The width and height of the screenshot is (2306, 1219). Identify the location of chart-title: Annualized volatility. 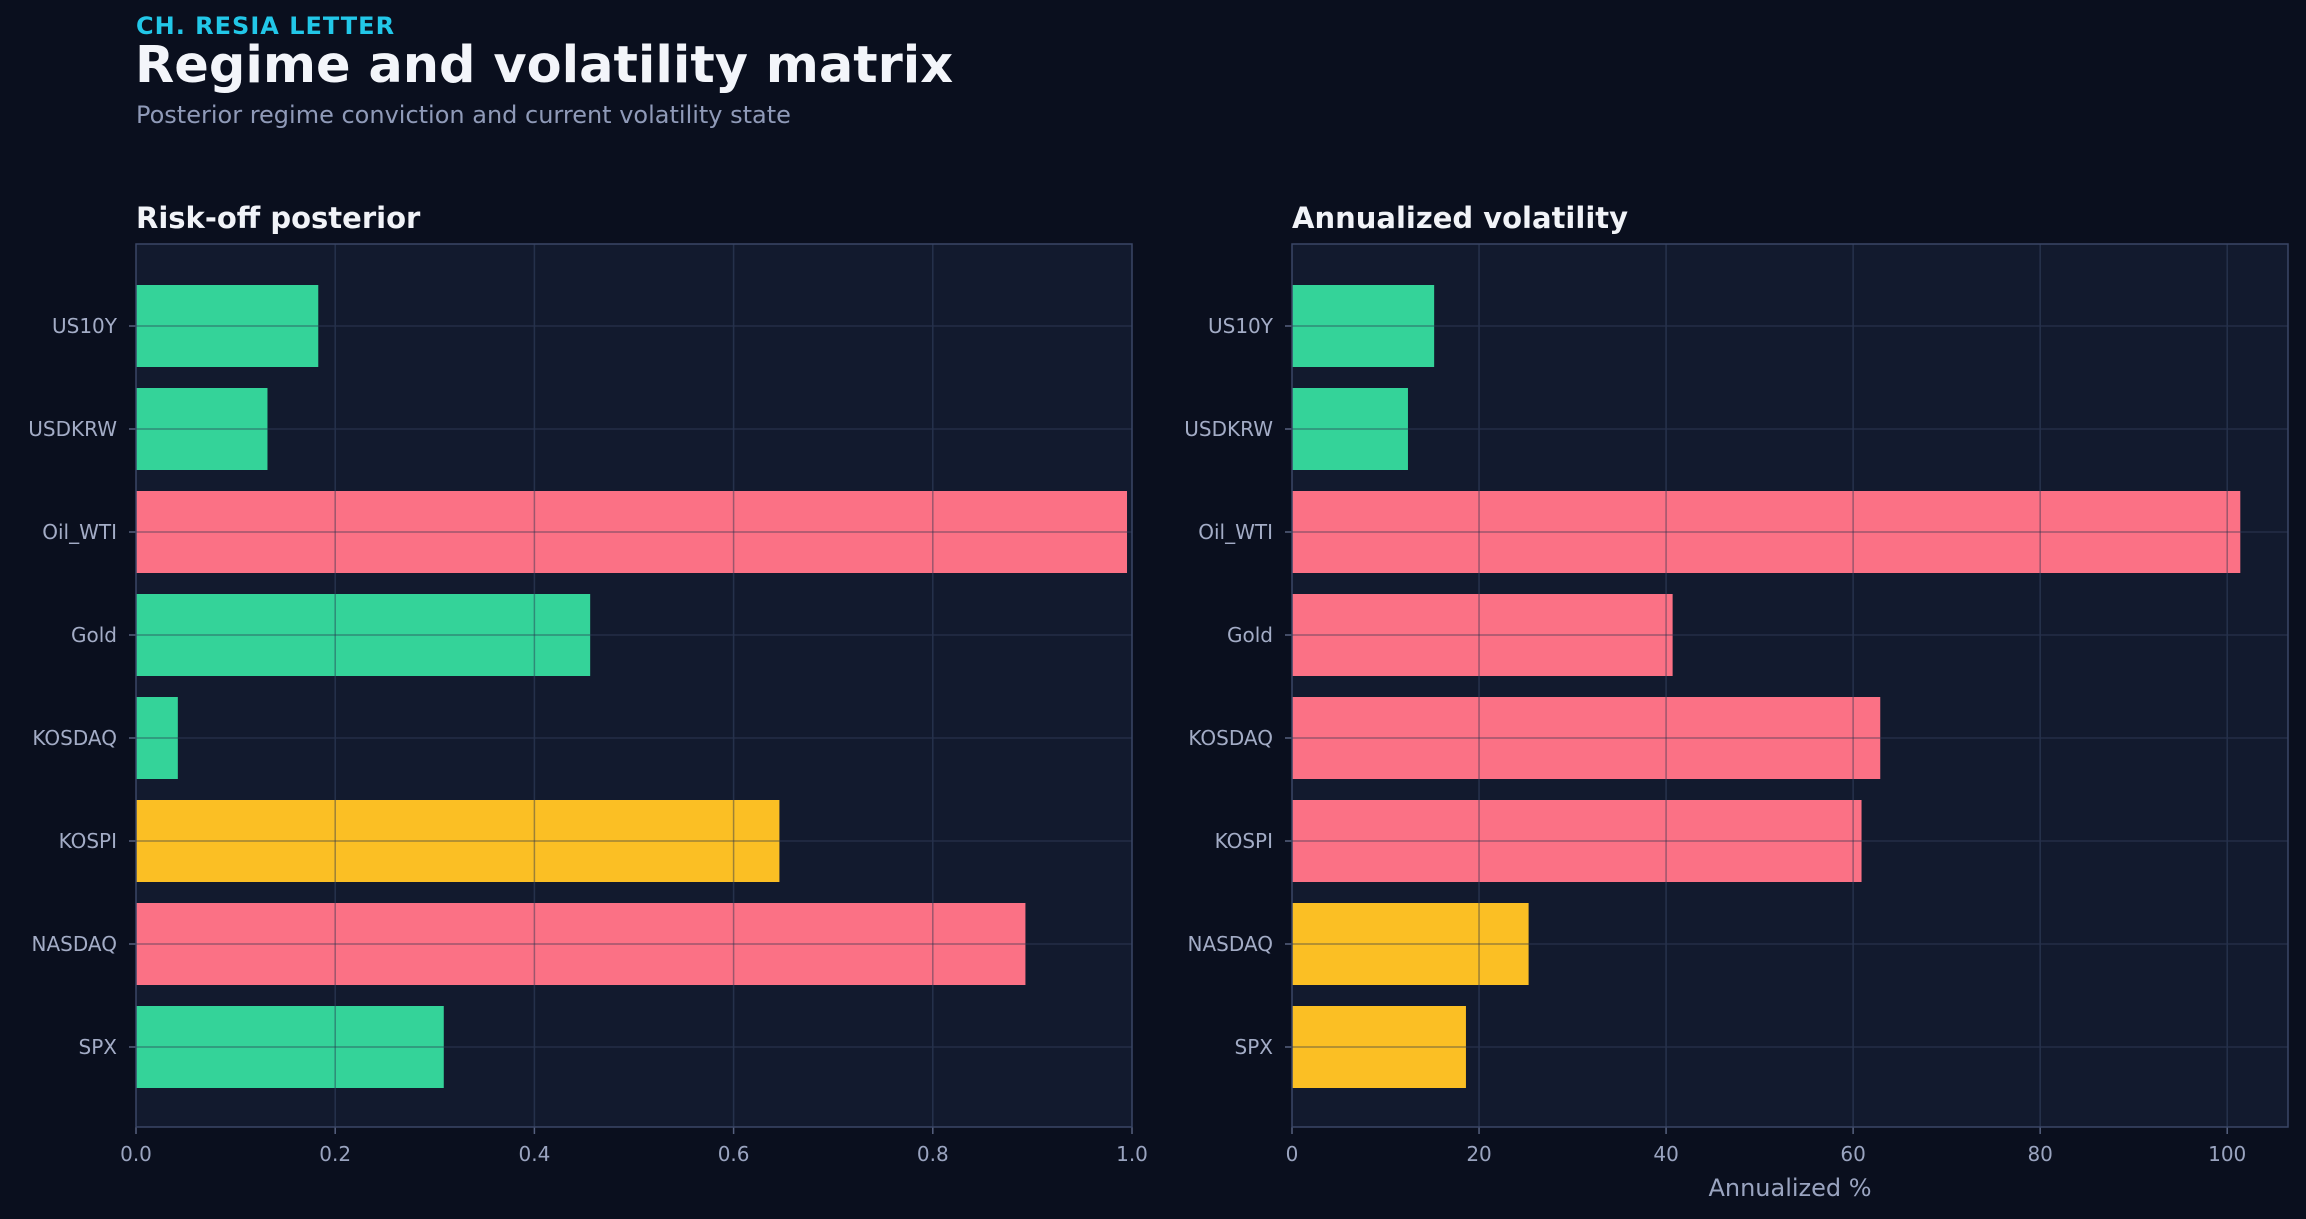
(1460, 218).